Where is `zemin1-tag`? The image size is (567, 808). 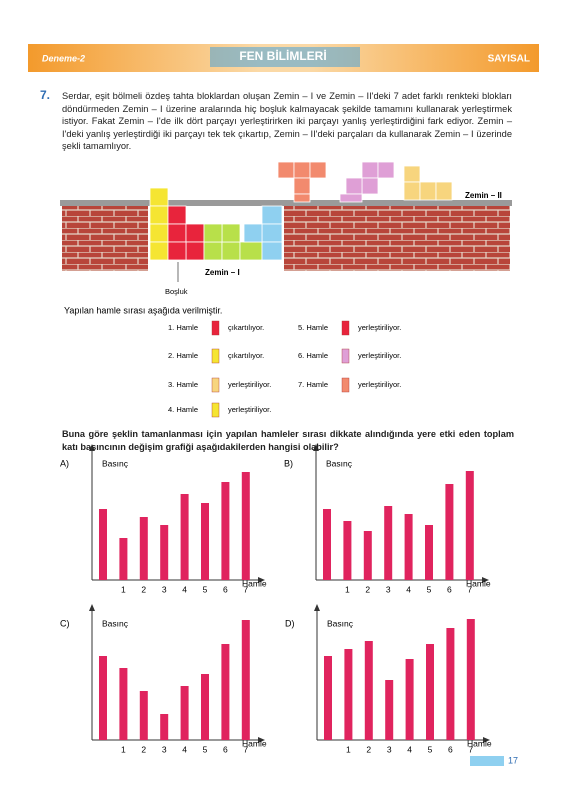 zemin1-tag is located at coordinates (235, 272).